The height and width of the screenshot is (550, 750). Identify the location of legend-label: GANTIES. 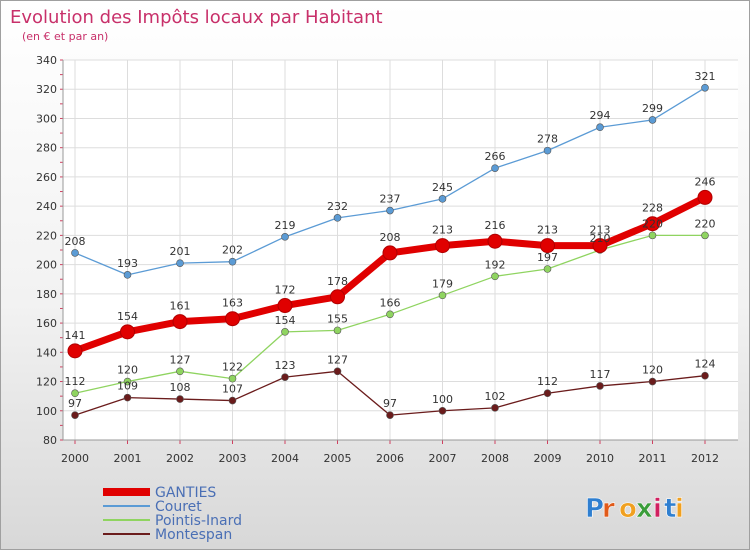
(185, 493).